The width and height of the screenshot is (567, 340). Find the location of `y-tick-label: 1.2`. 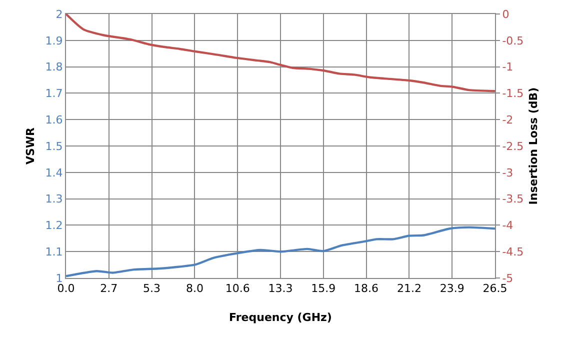

y-tick-label: 1.2 is located at coordinates (54, 225).